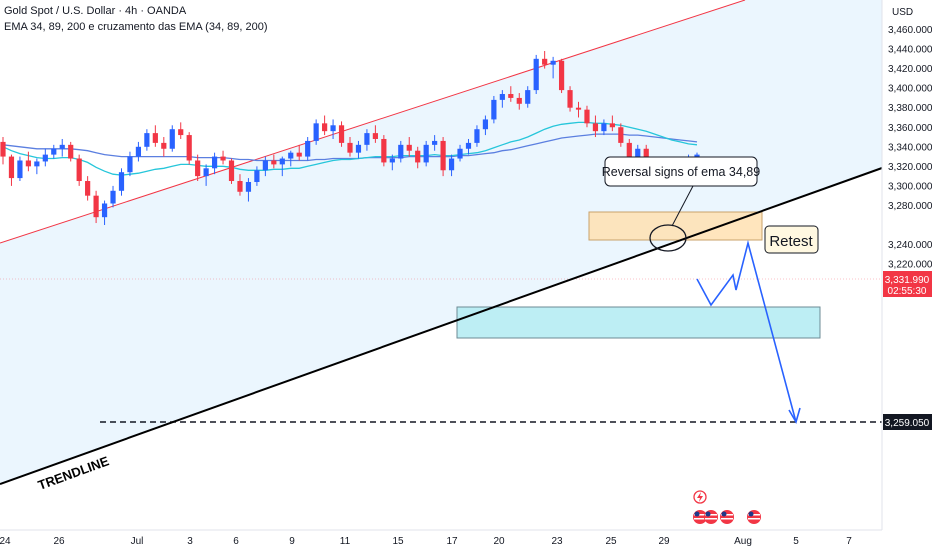 This screenshot has width=932, height=550. I want to click on price-tick-label: 3,460.000, so click(910, 30).